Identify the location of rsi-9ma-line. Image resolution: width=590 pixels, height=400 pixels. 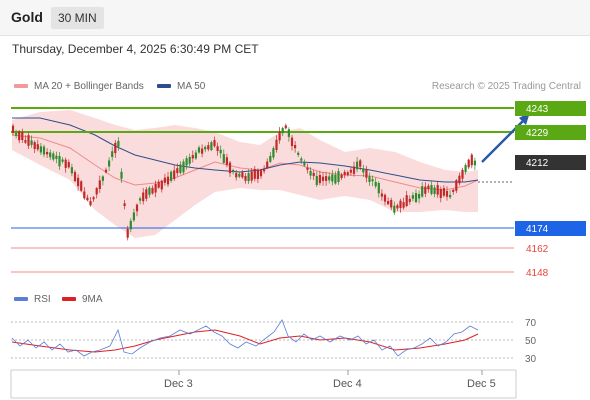
(245, 341).